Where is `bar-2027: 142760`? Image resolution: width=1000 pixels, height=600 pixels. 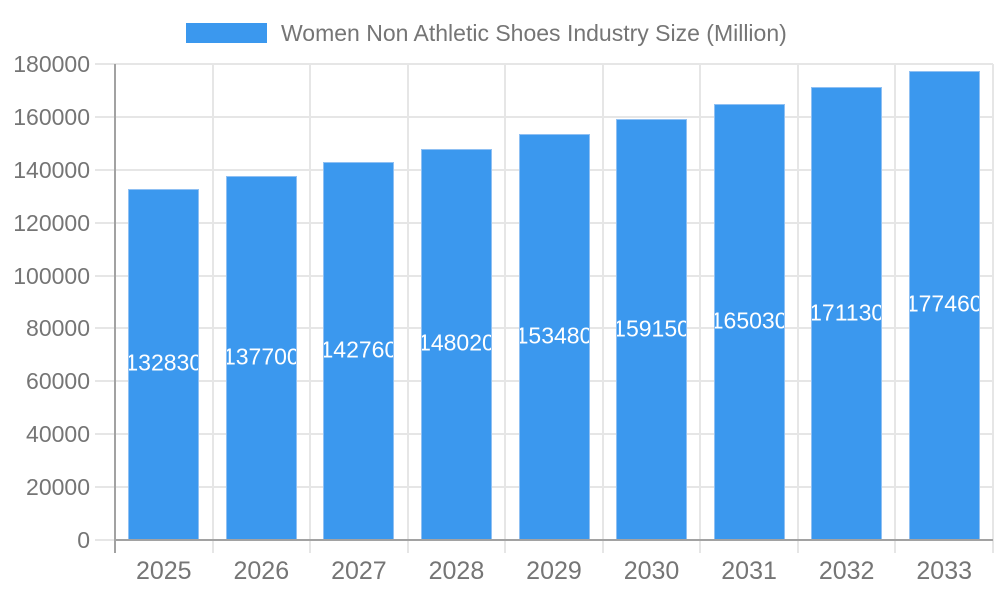
bar-2027: 142760 is located at coordinates (359, 351).